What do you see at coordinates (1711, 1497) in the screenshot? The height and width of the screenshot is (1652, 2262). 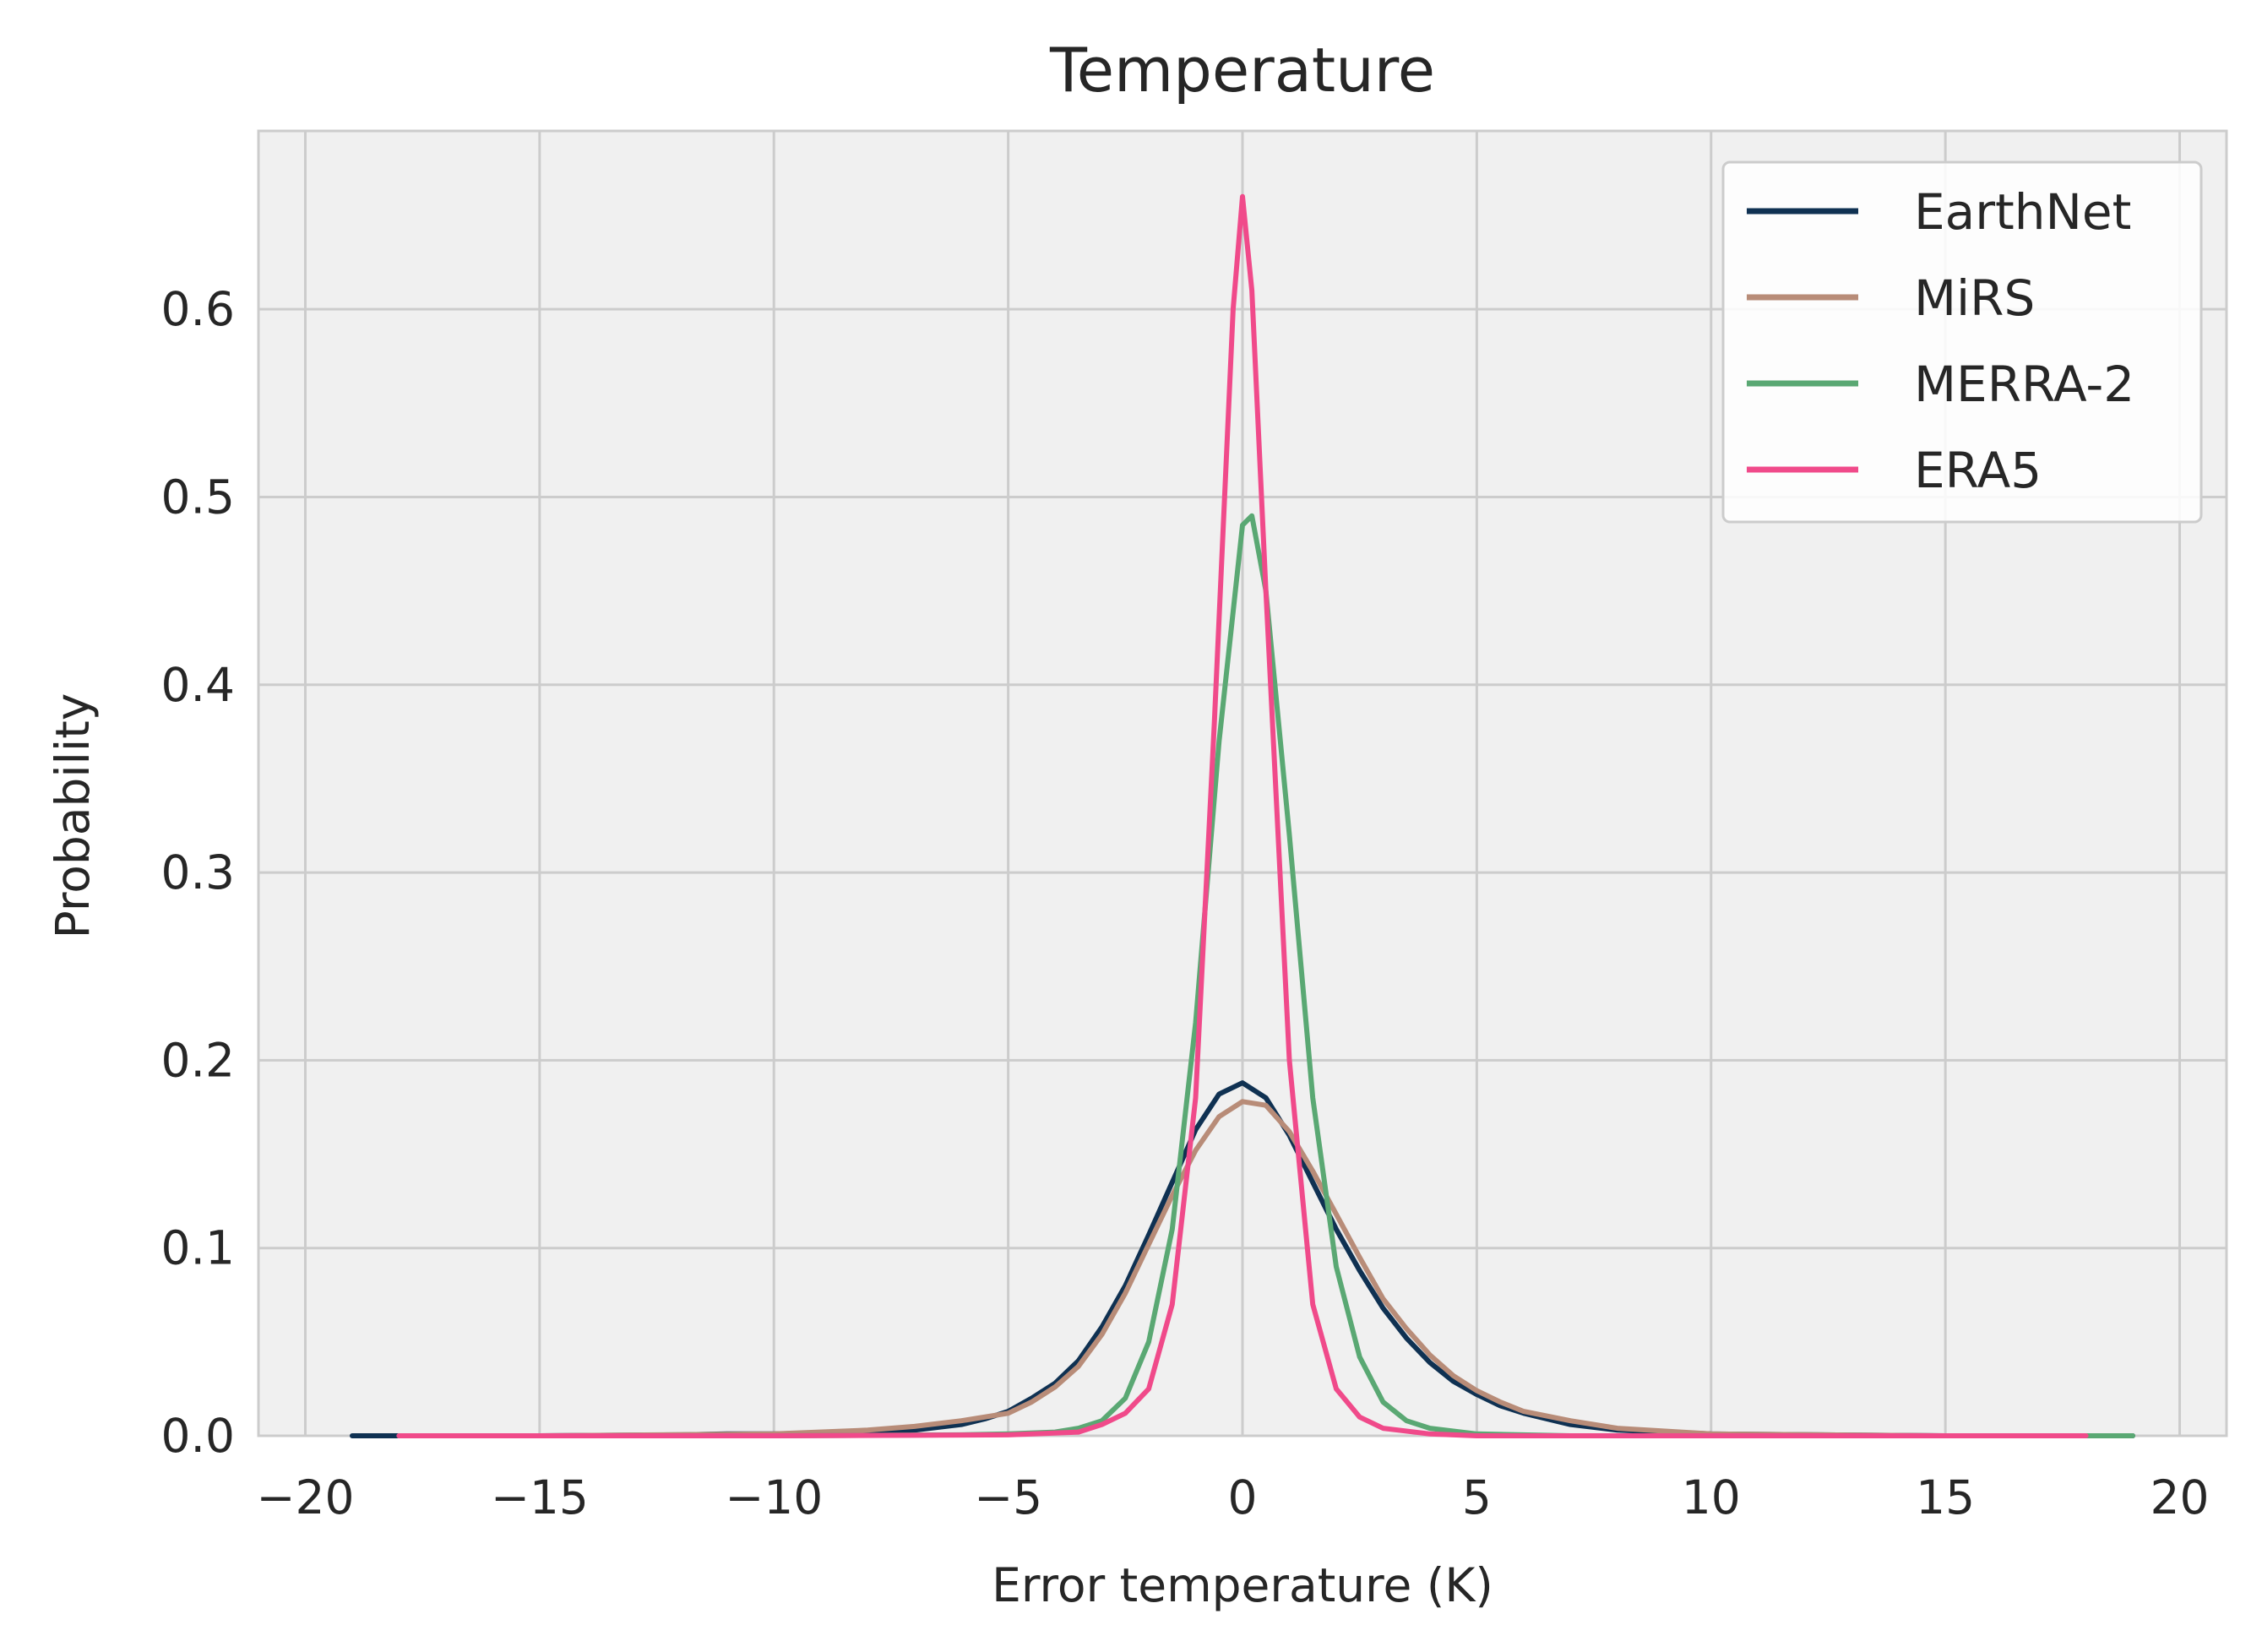 I see `x-tick-label: 10` at bounding box center [1711, 1497].